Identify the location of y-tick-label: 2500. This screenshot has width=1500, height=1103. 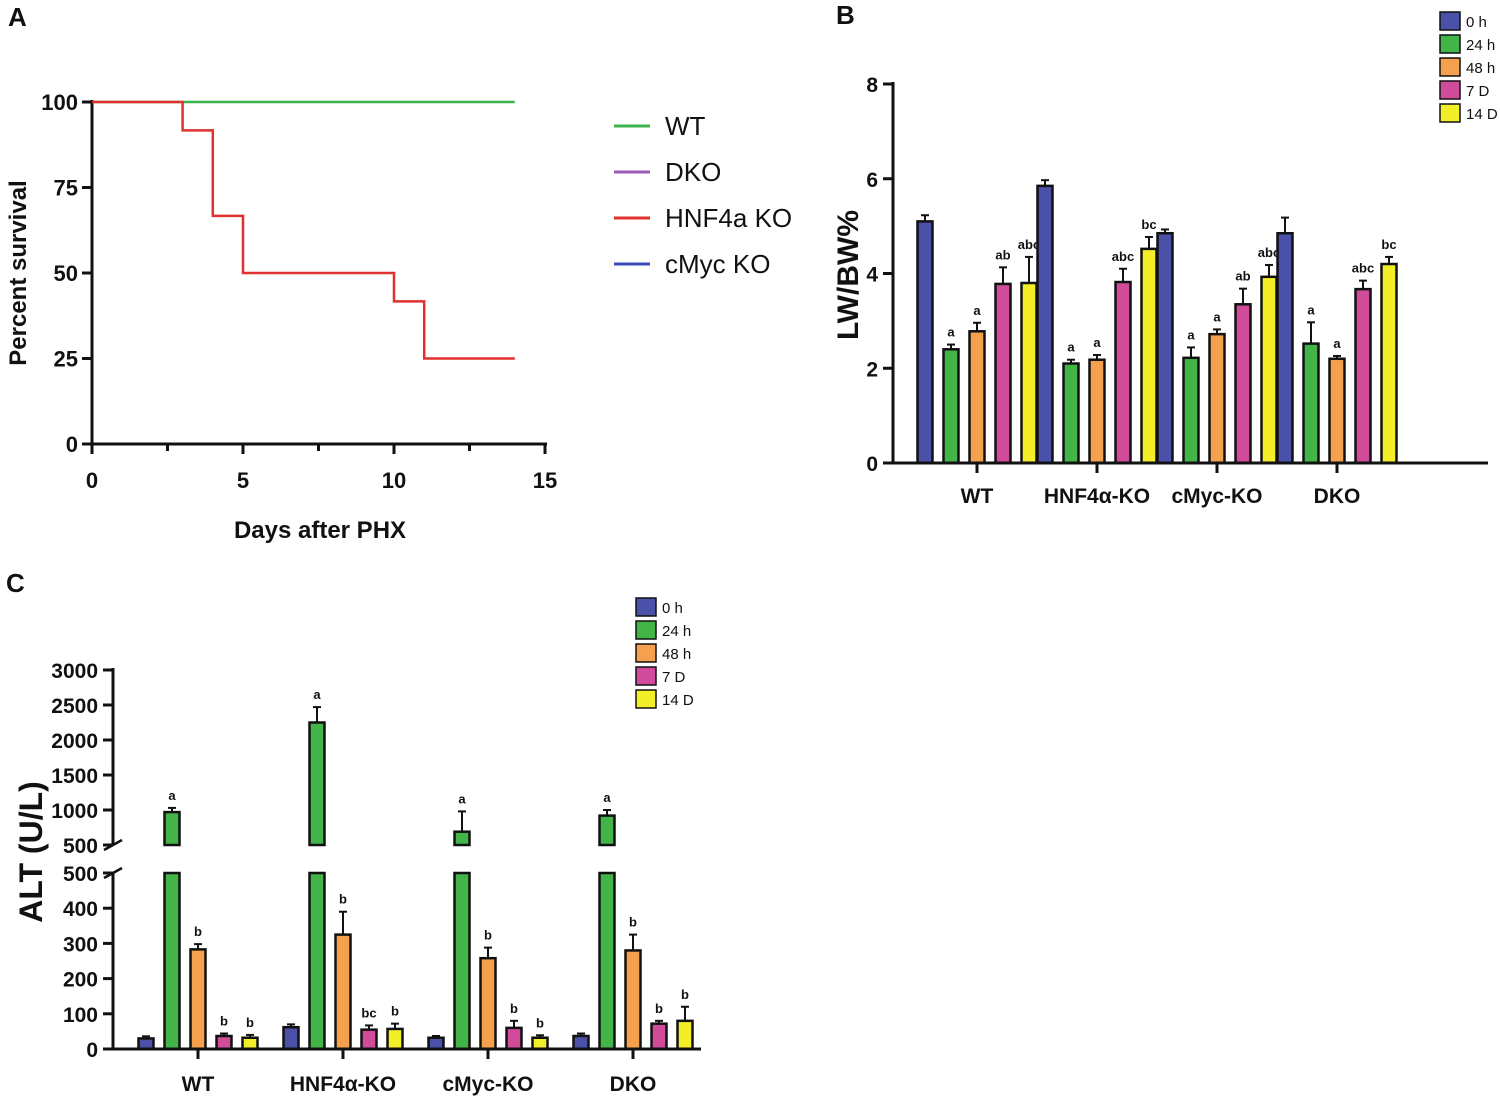
(74, 706).